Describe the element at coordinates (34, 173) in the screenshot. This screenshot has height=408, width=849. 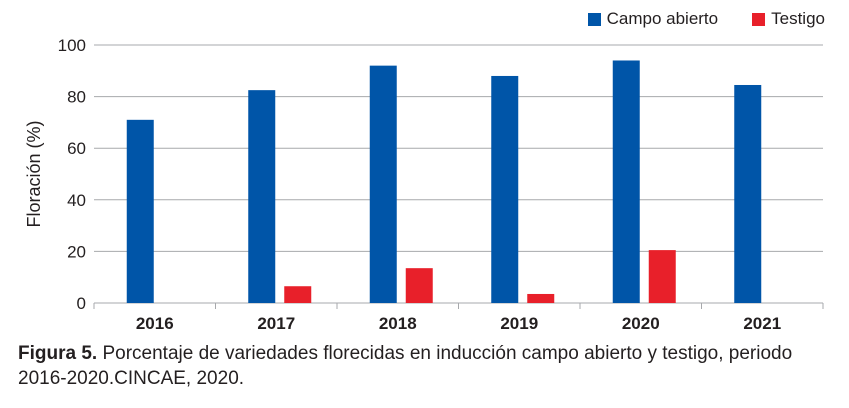
I see `y-axis-title: Floración (%)` at that location.